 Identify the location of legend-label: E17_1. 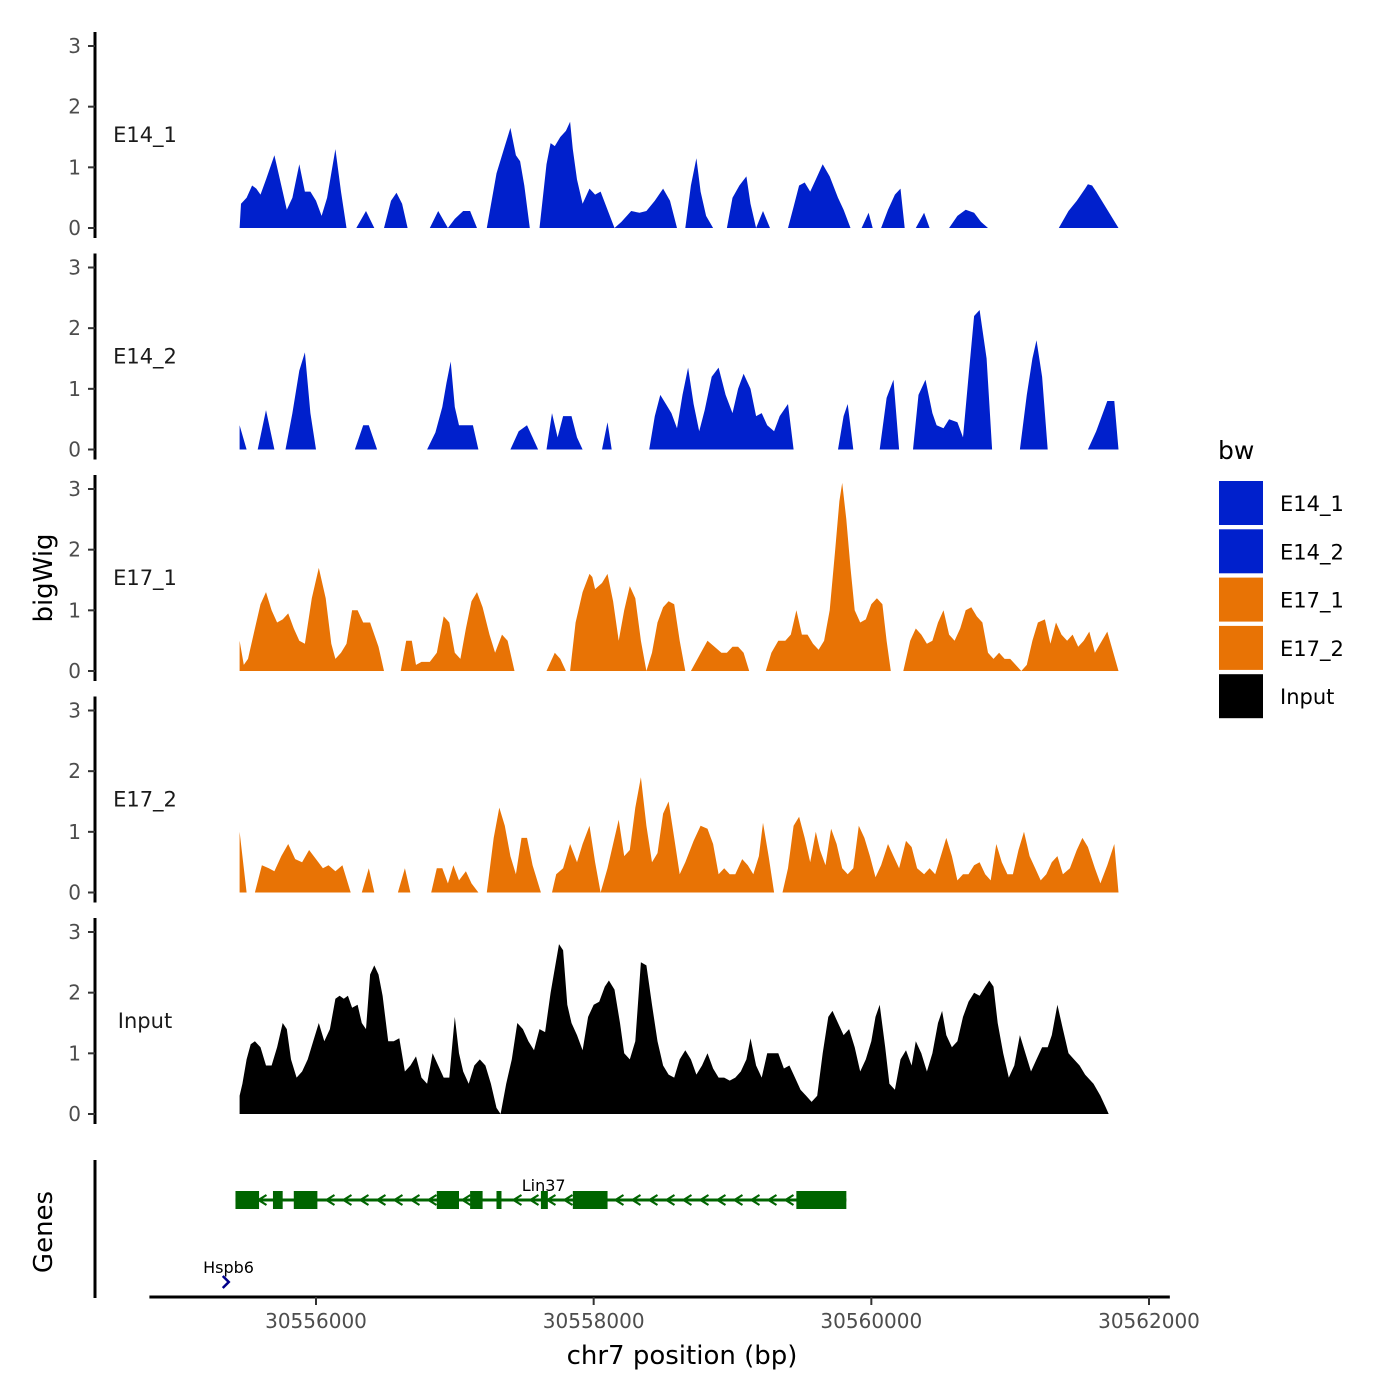
(1312, 601).